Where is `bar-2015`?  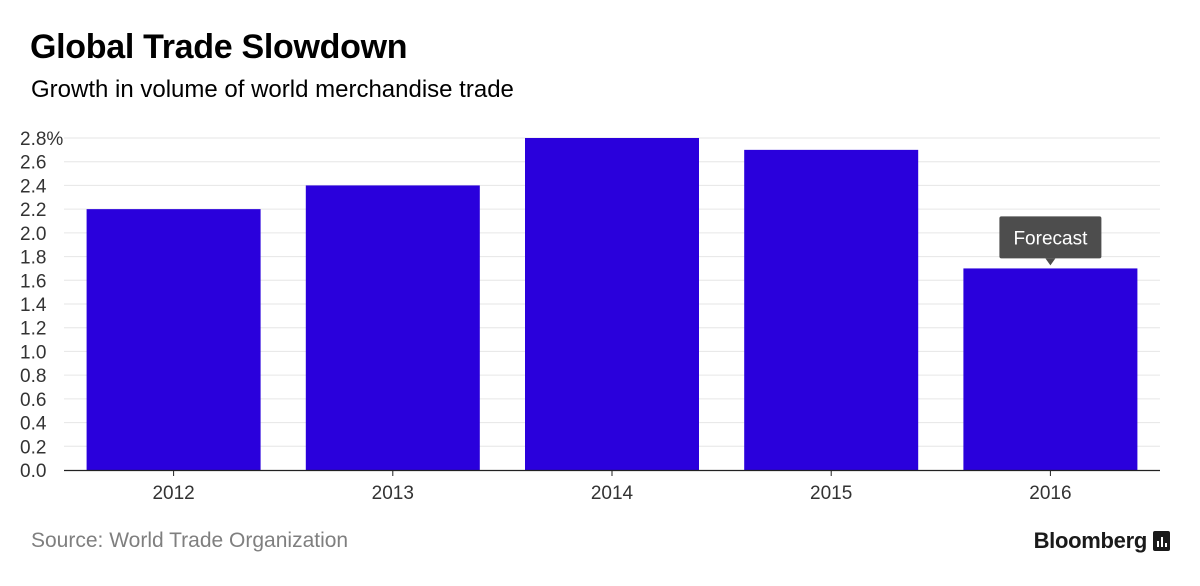 bar-2015 is located at coordinates (831, 309).